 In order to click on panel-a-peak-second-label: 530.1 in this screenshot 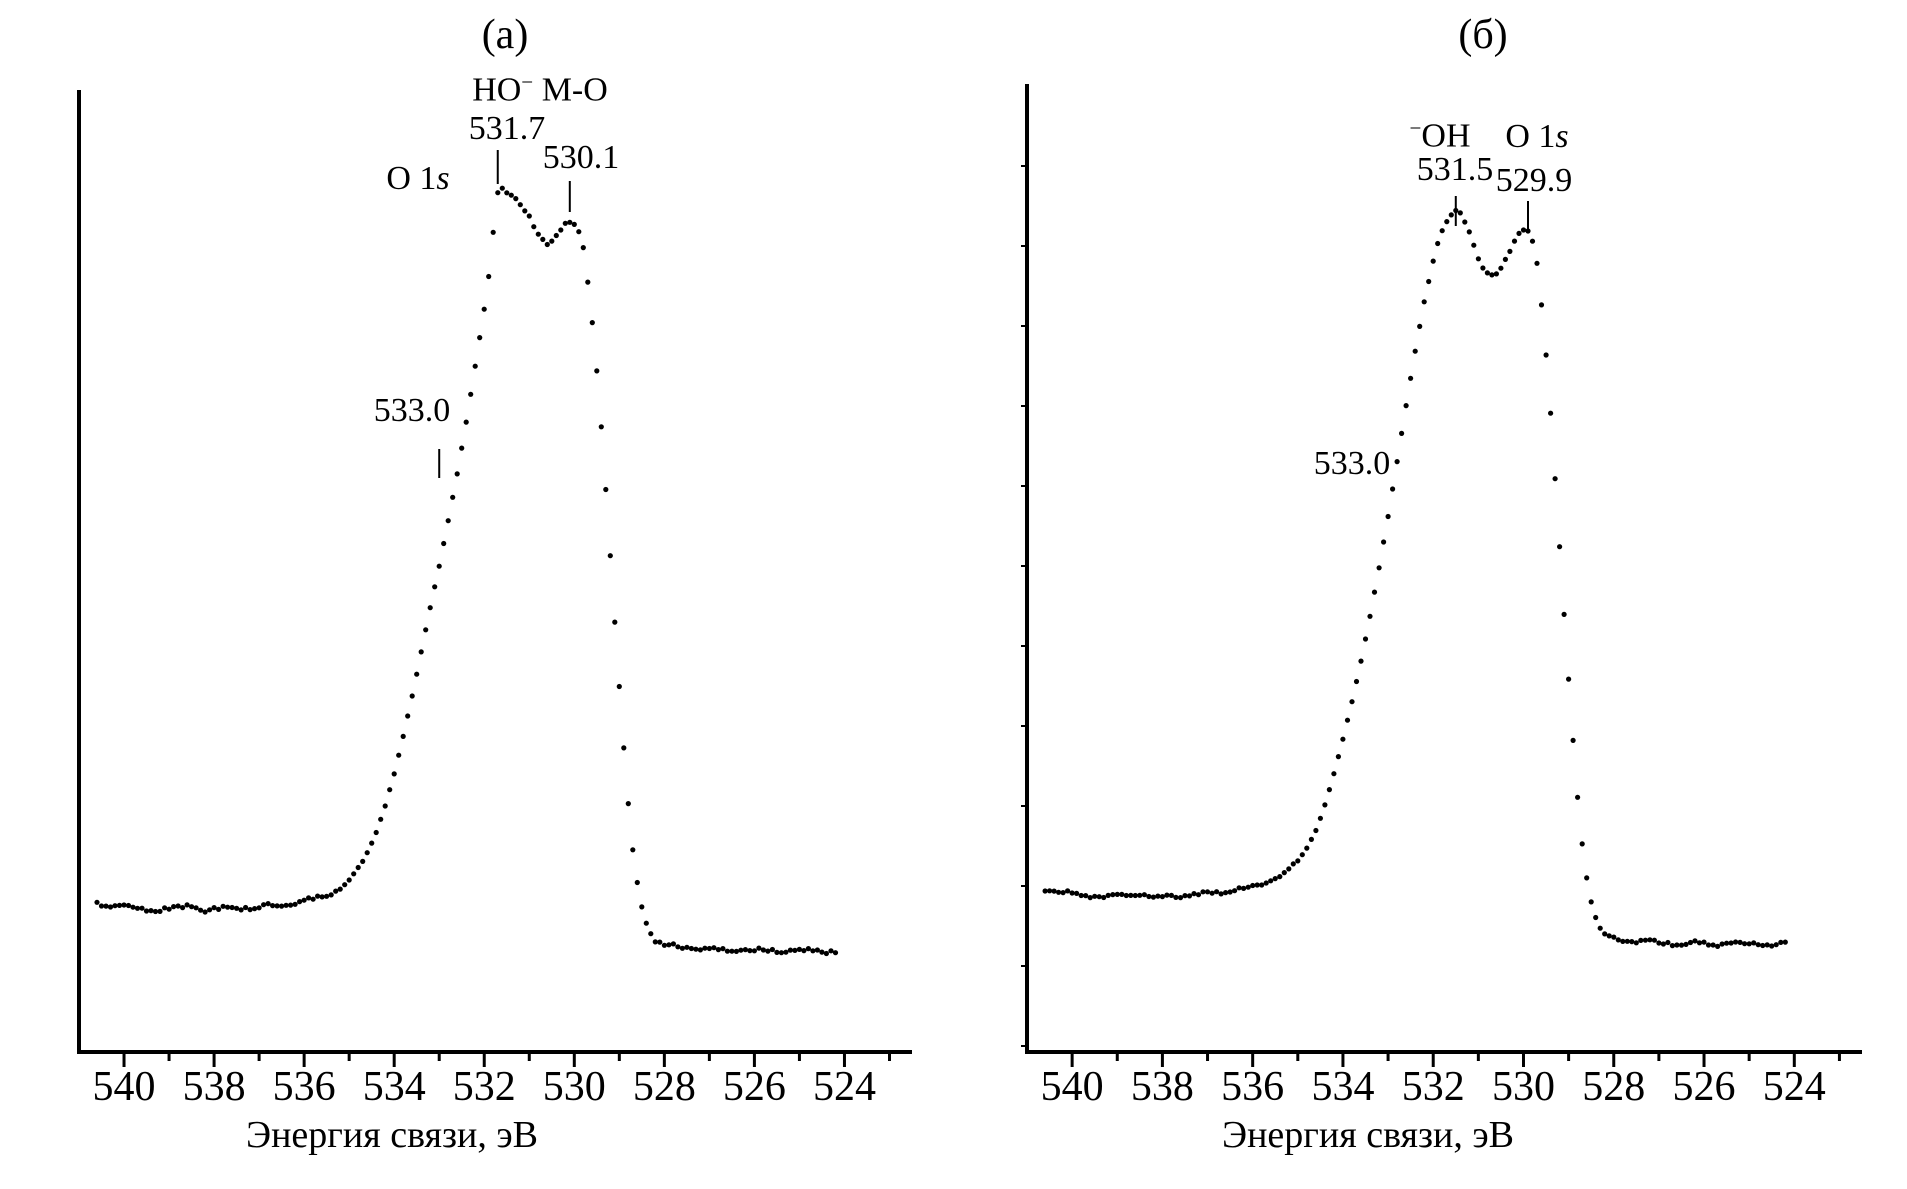, I will do `click(581, 157)`.